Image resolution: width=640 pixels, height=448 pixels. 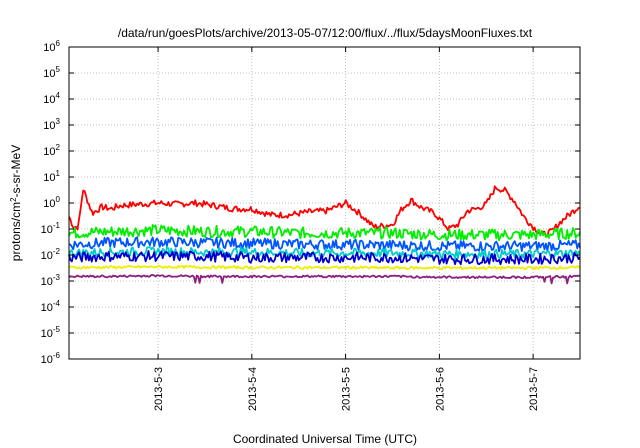 I want to click on y-tick-label: 10⁻⁴, so click(x=51, y=306).